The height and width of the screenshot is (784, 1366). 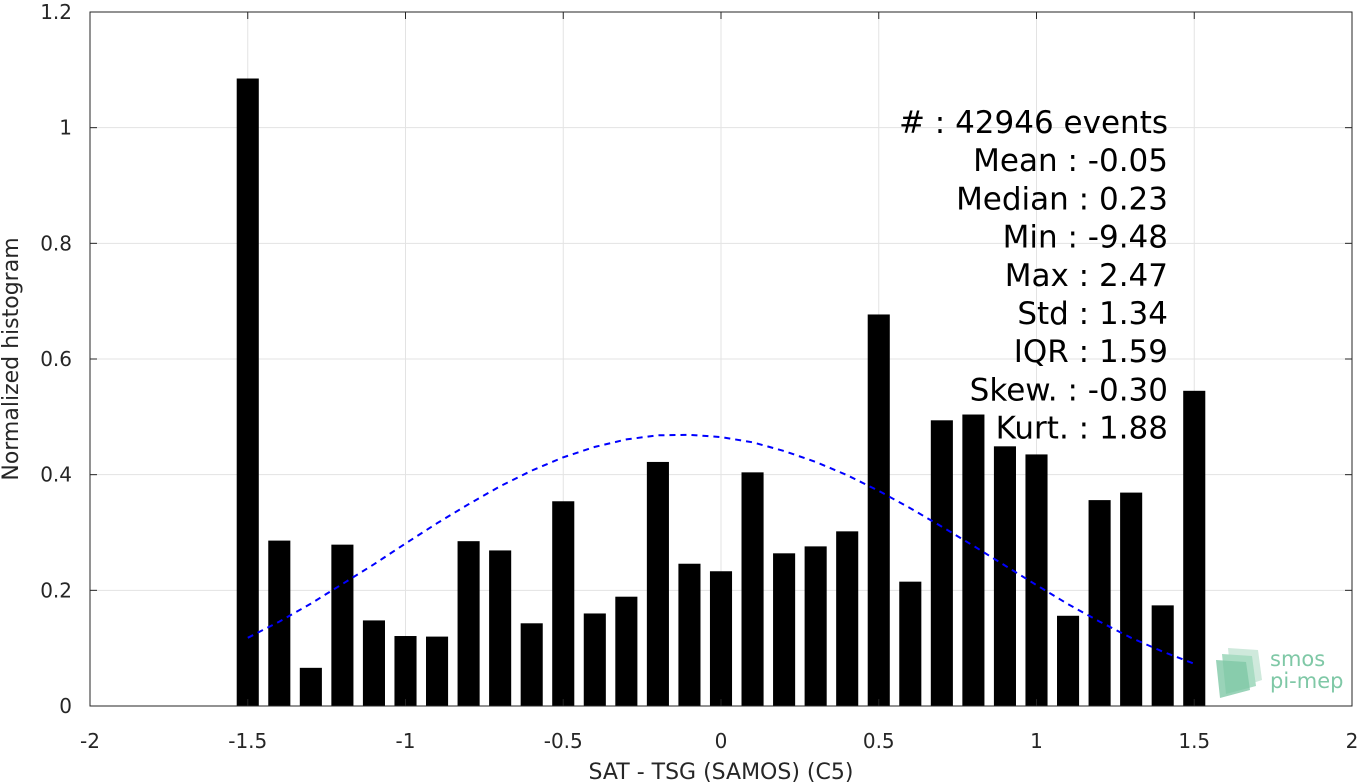 What do you see at coordinates (1352, 741) in the screenshot?
I see `x-tick-label: 2` at bounding box center [1352, 741].